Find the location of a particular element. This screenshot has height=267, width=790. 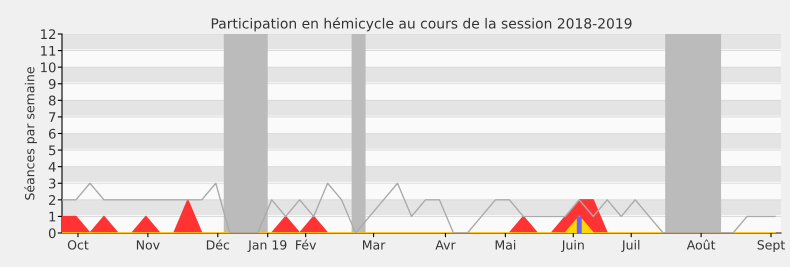

y-tick-label: 12 is located at coordinates (48, 34).